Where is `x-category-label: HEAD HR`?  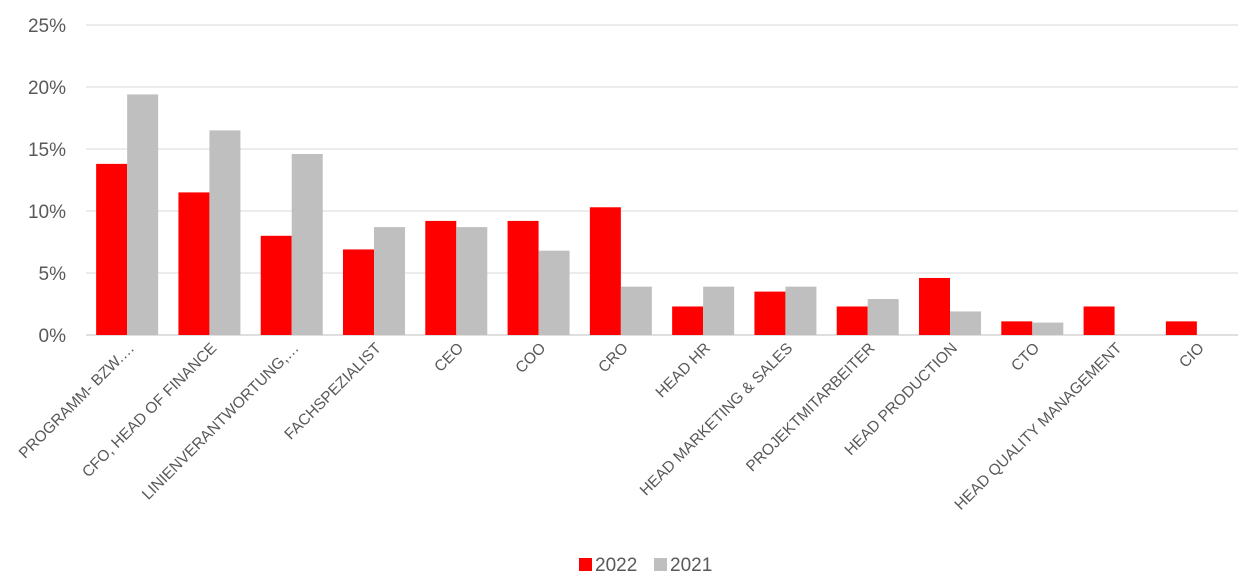 x-category-label: HEAD HR is located at coordinates (683, 370).